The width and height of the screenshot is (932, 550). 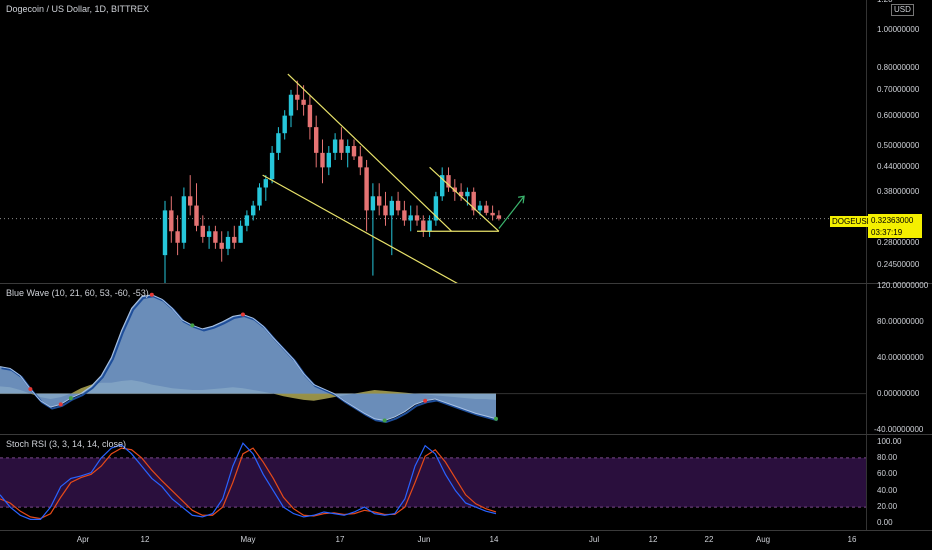 I want to click on stoch-d-line, so click(x=248, y=483).